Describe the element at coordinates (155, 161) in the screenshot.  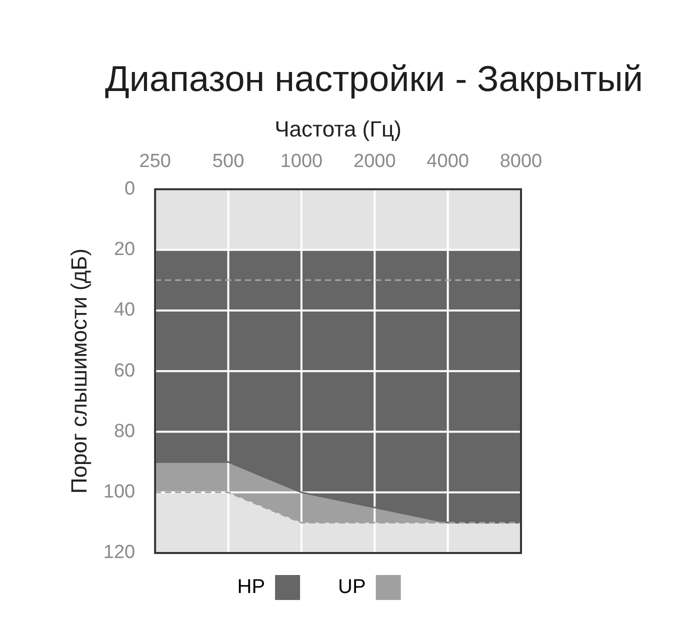
I see `x-tick-label: 250` at that location.